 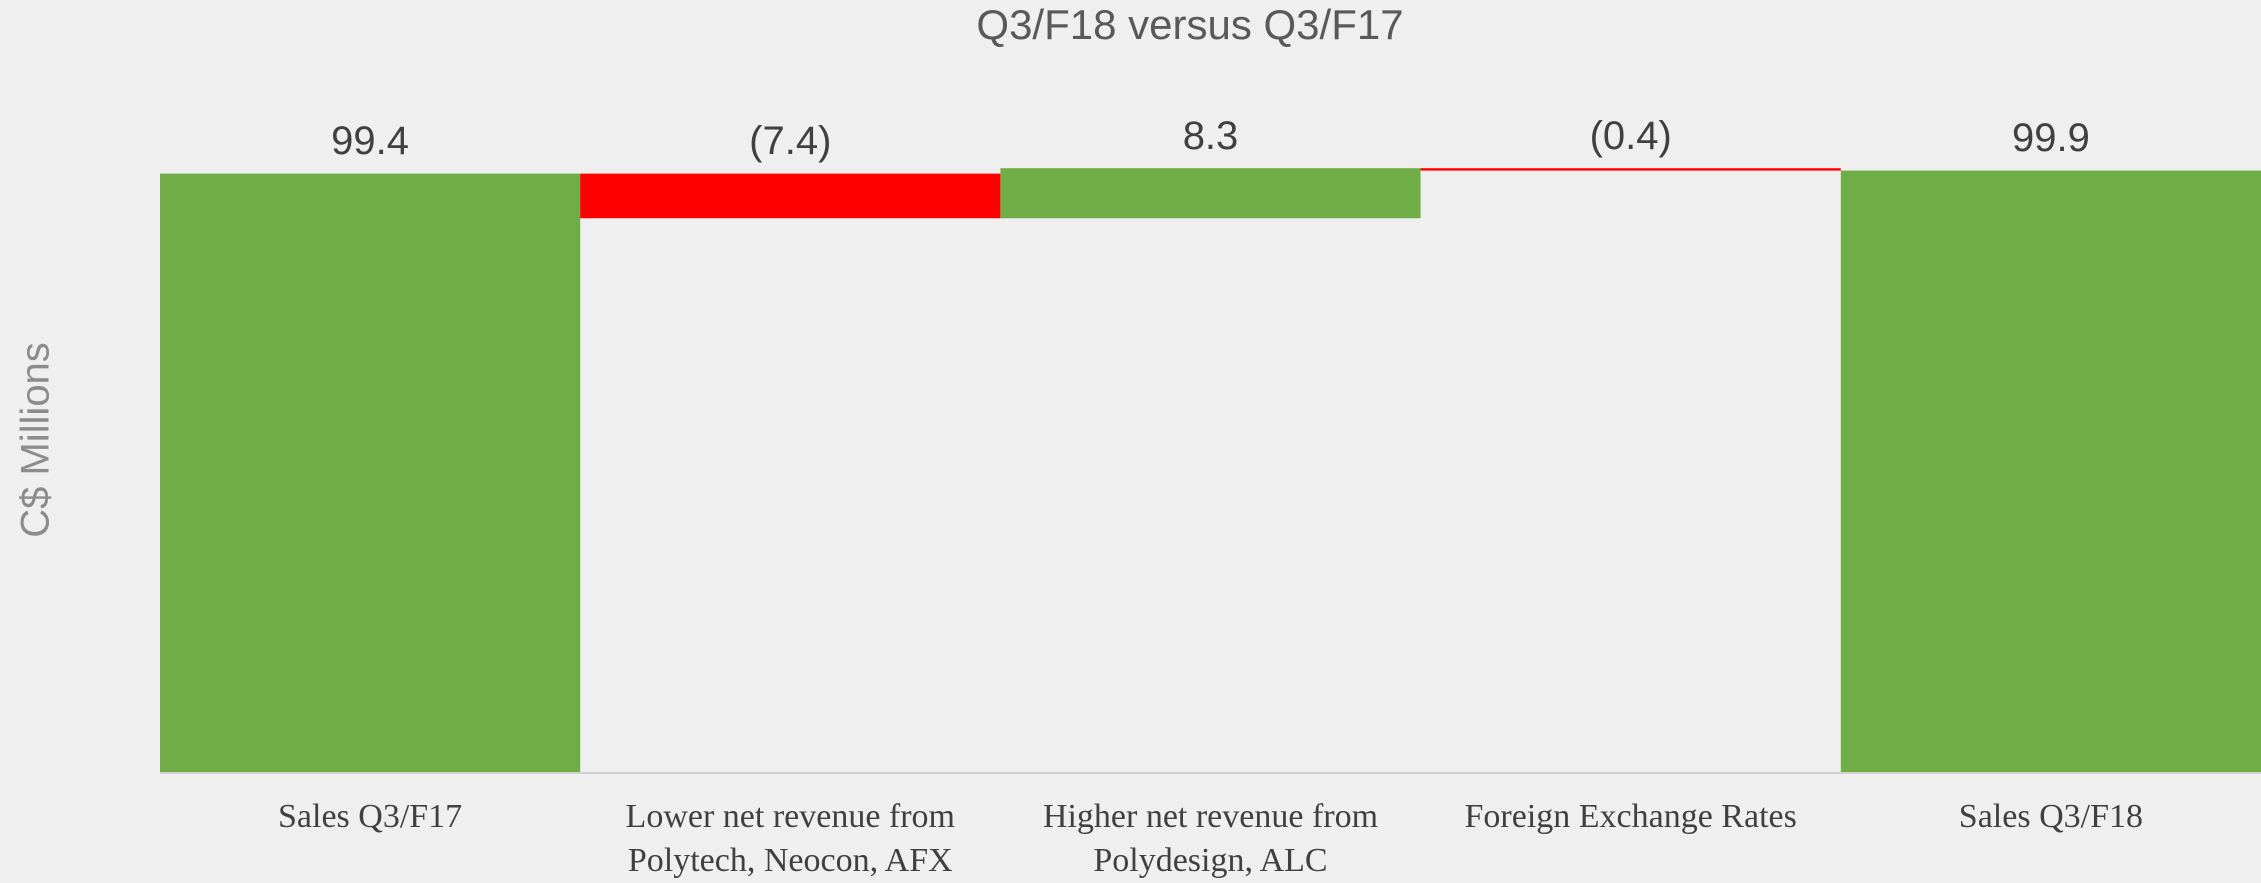 What do you see at coordinates (1631, 136) in the screenshot?
I see `data-label: (0.4)` at bounding box center [1631, 136].